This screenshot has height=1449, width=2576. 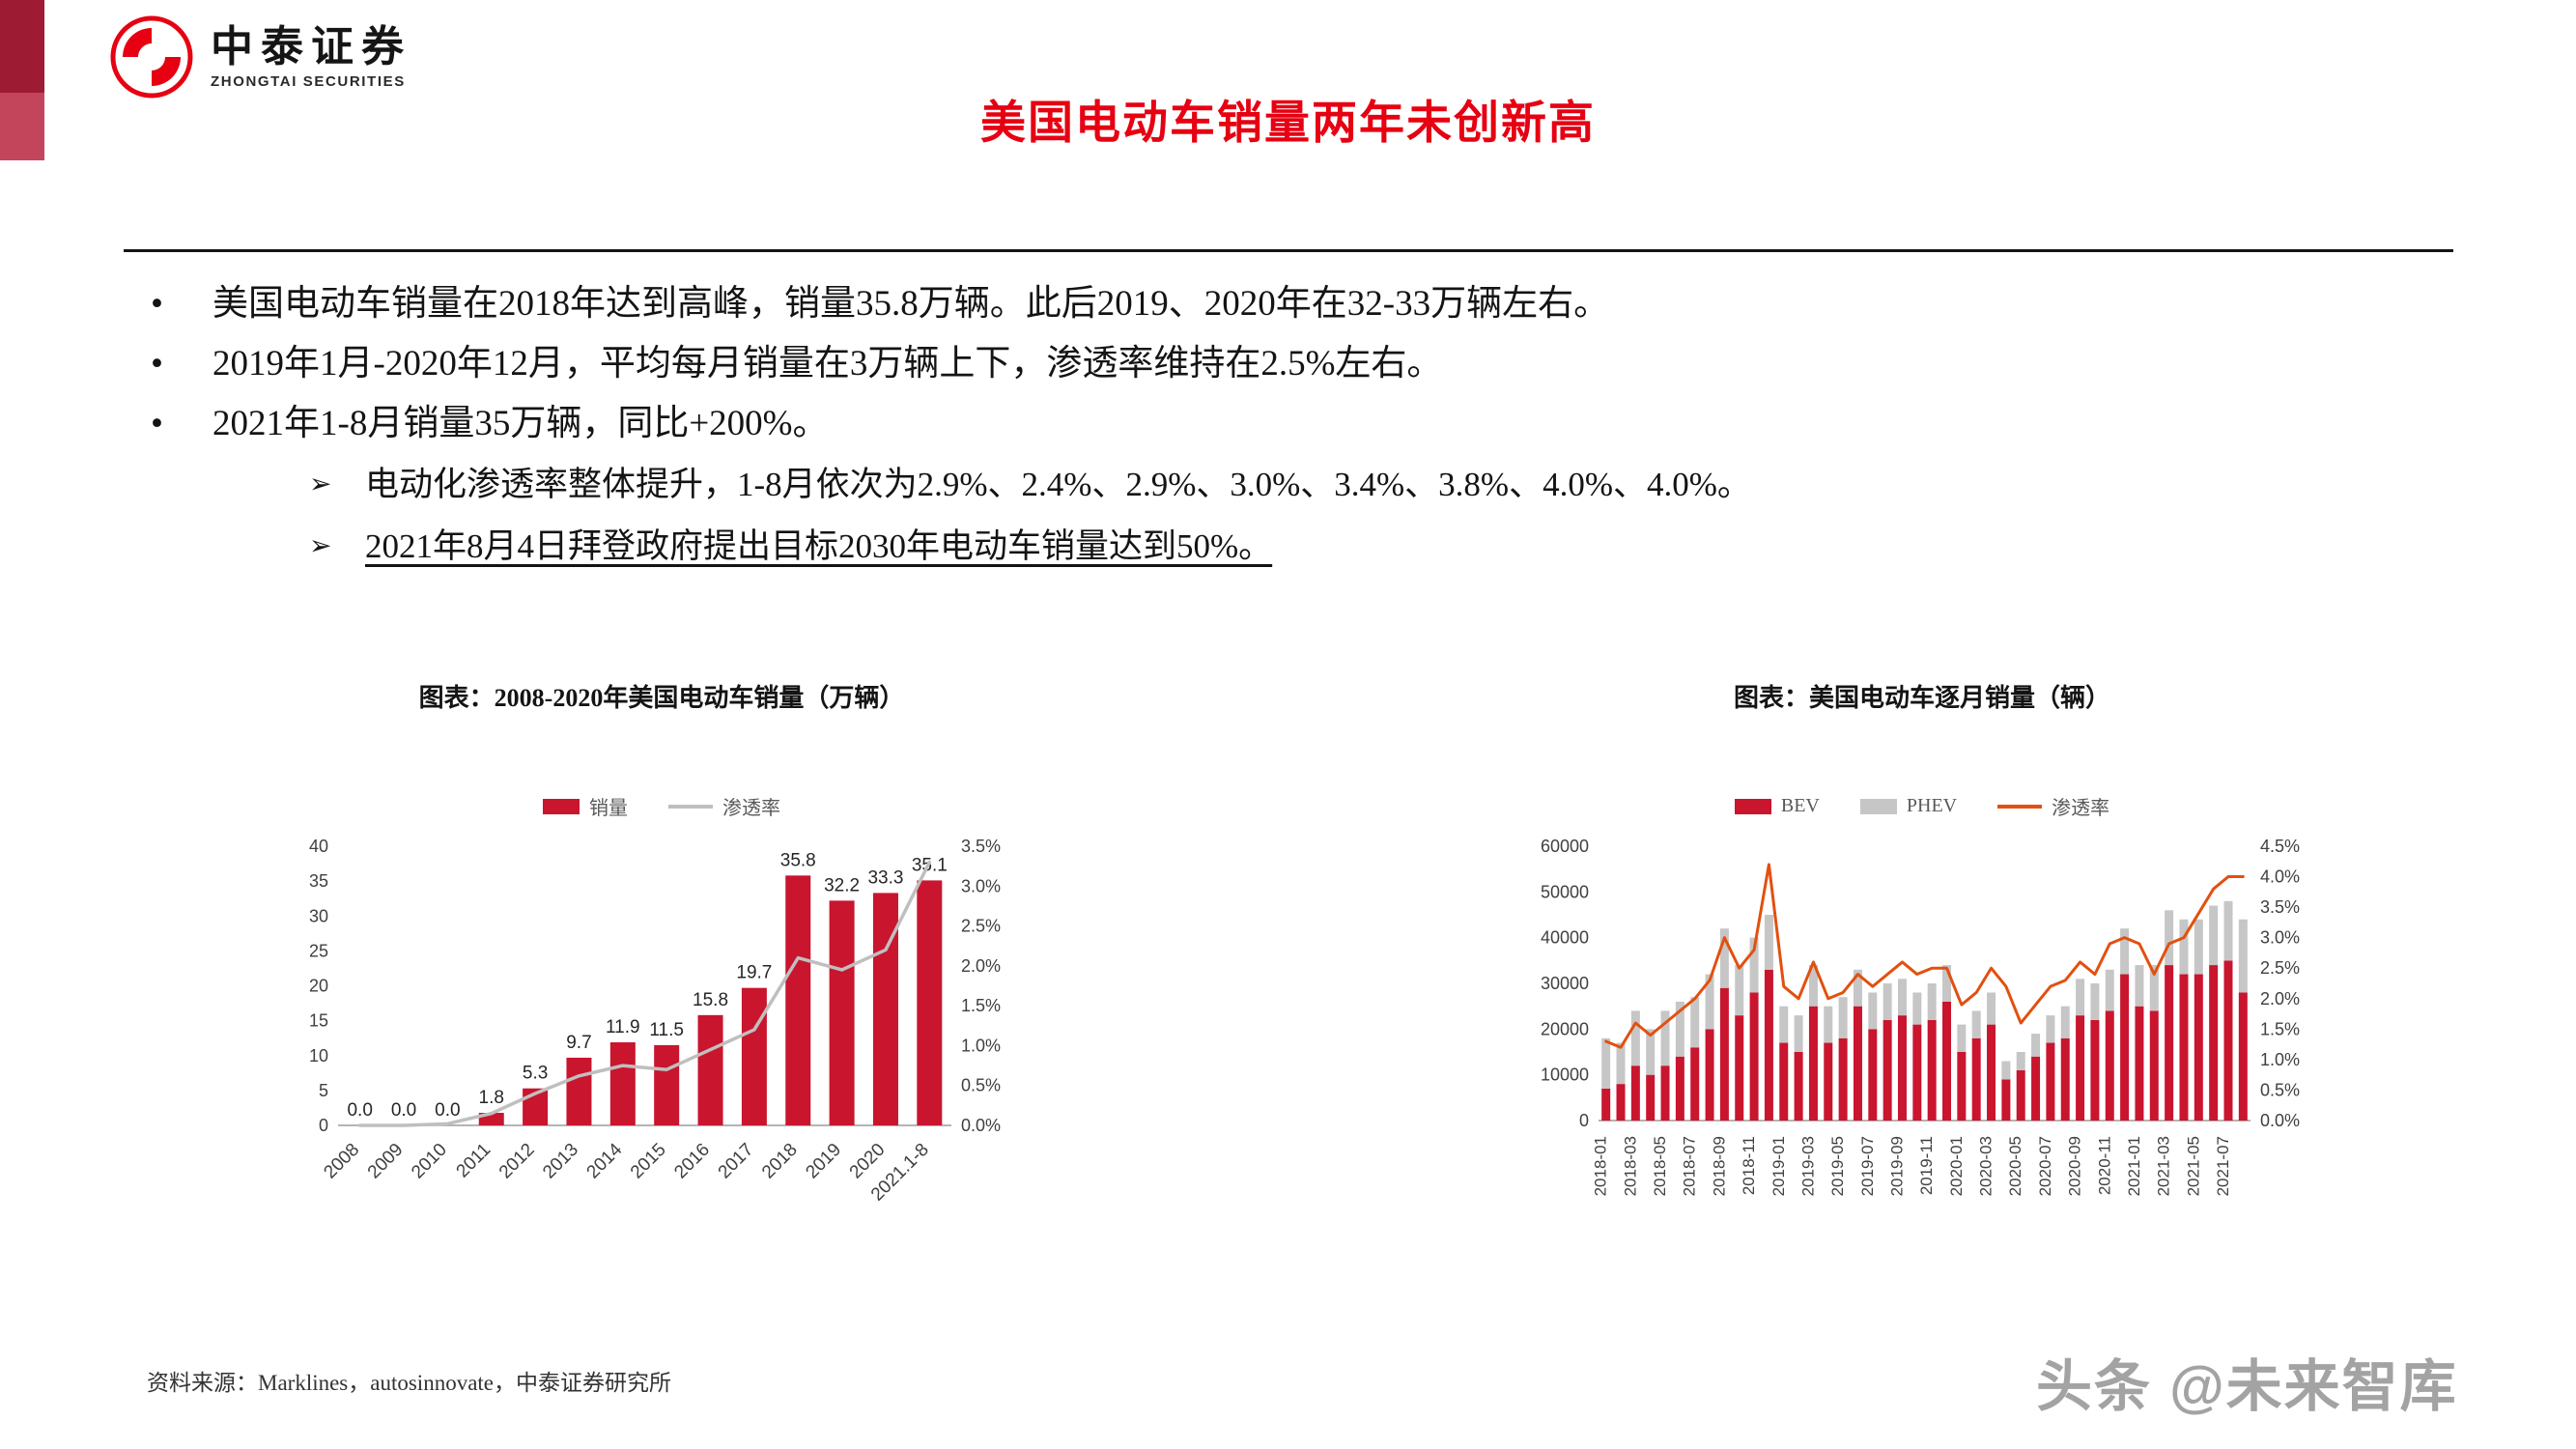 I want to click on y-axis-left-tick-label: 30000, so click(x=1565, y=983).